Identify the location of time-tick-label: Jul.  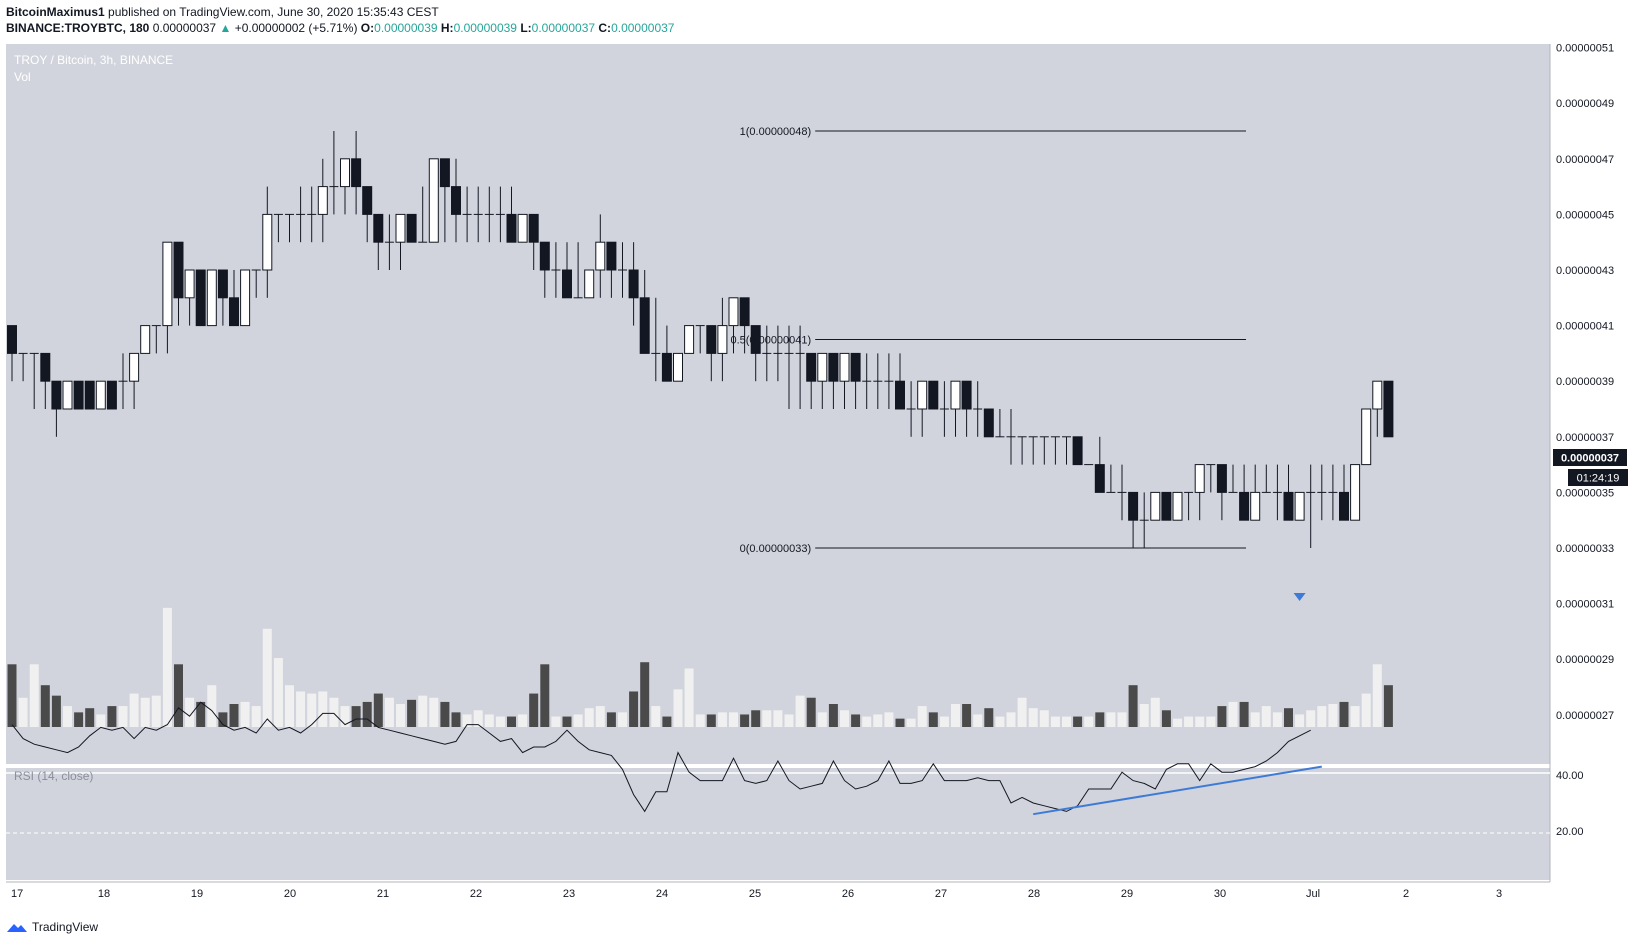
(1313, 894).